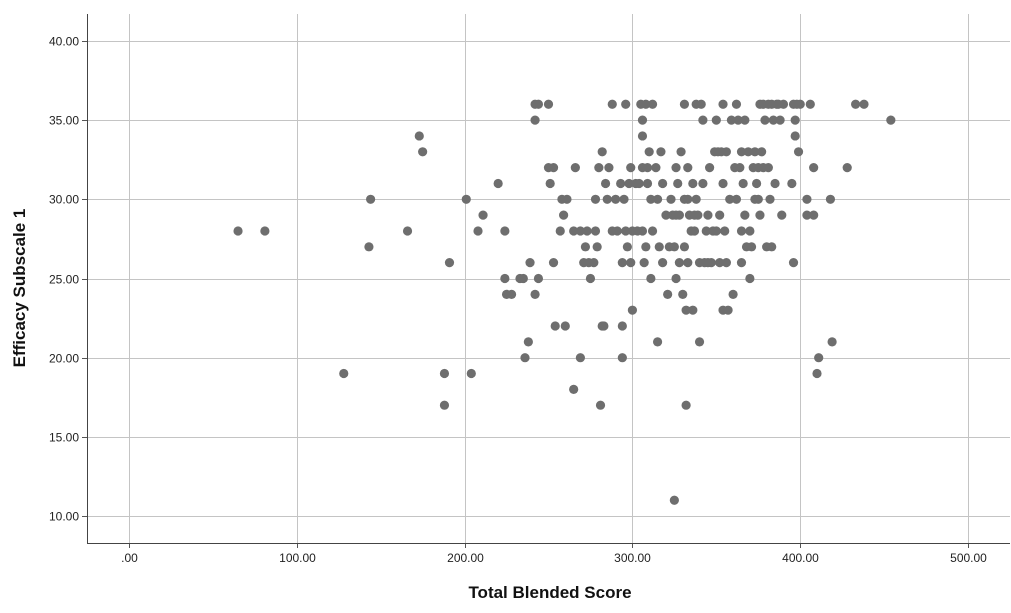  What do you see at coordinates (968, 558) in the screenshot?
I see `x-tick-label: 500.00` at bounding box center [968, 558].